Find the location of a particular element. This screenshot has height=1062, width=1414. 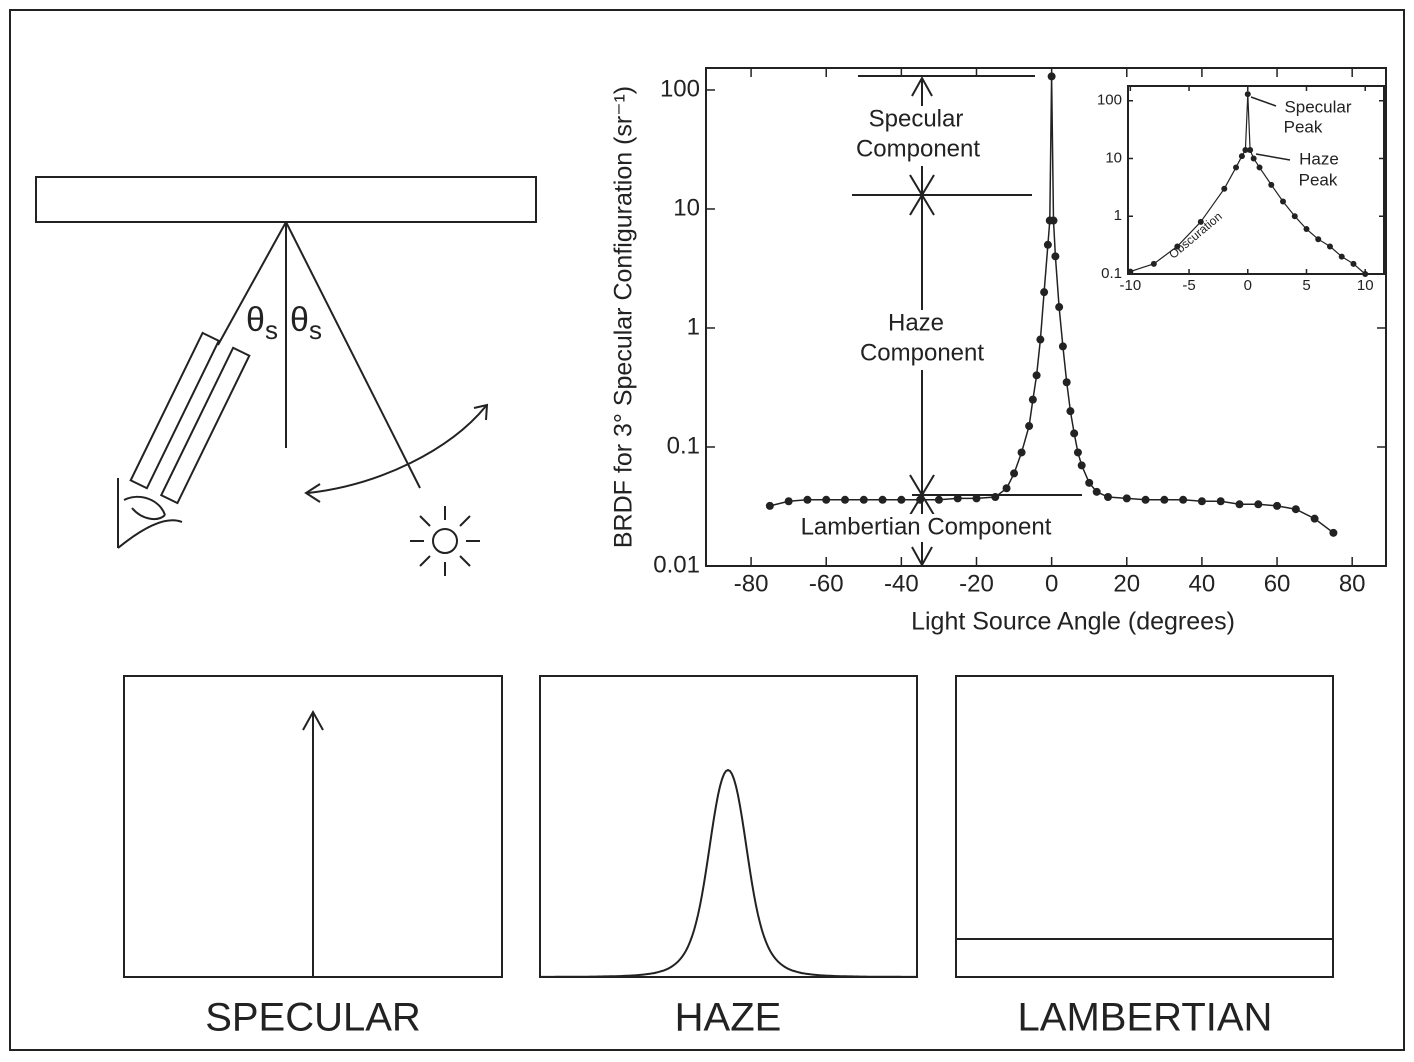

view-ray is located at coordinates (252, 283).